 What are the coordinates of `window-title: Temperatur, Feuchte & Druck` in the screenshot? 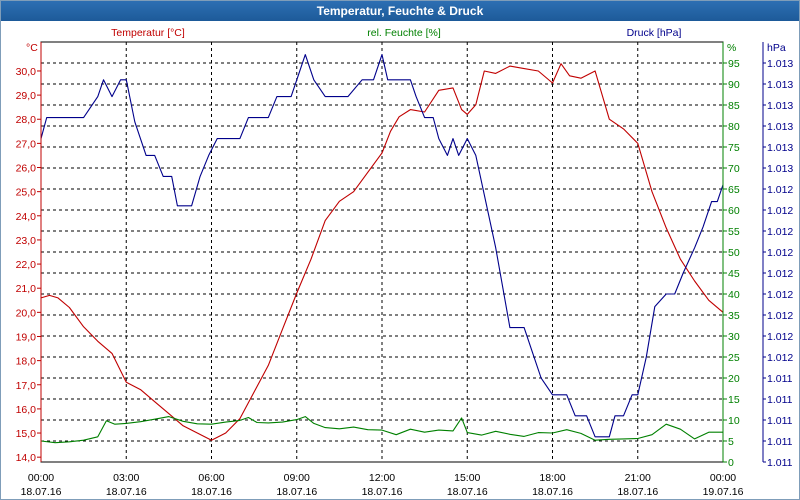 It's located at (400, 11).